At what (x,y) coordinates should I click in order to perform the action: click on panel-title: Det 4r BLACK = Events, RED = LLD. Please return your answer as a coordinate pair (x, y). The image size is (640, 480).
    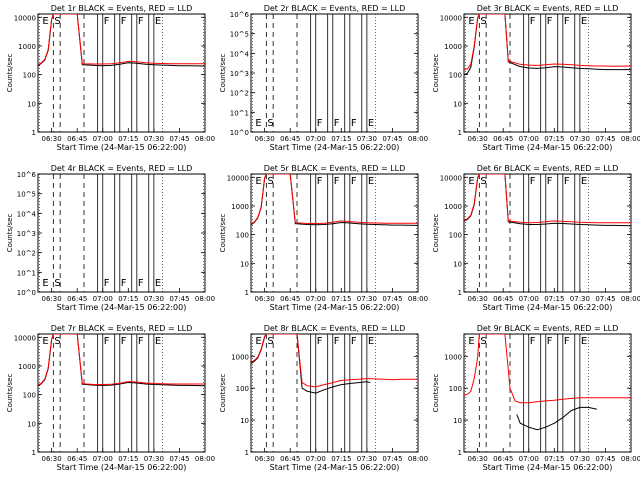
    Looking at the image, I should click on (122, 168).